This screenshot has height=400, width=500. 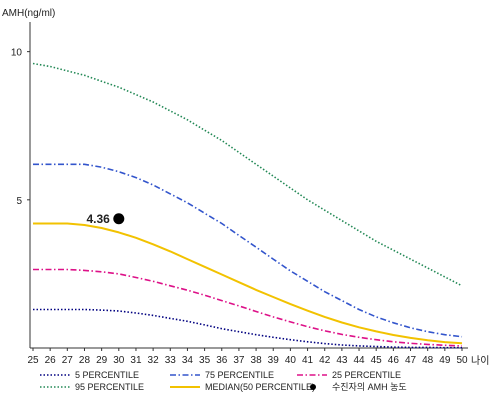 What do you see at coordinates (260, 387) in the screenshot?
I see `legend-label: MEDIAN(50 PERCENTILE)` at bounding box center [260, 387].